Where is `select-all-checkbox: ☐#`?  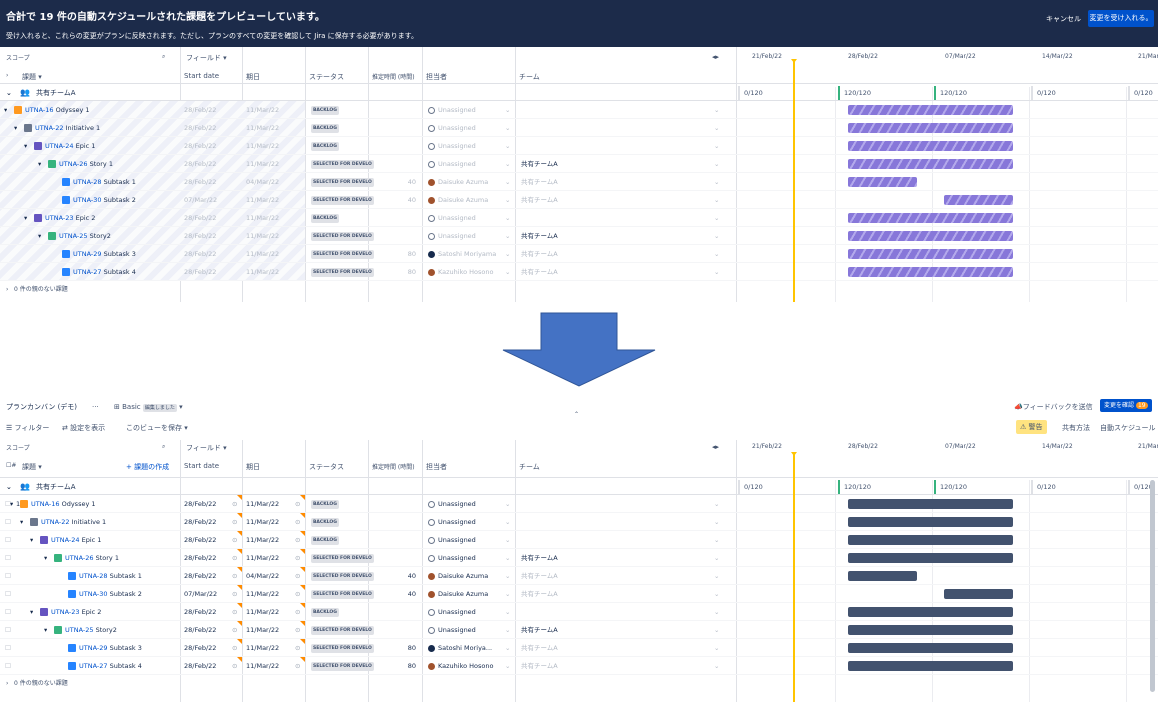 select-all-checkbox: ☐# is located at coordinates (11, 465).